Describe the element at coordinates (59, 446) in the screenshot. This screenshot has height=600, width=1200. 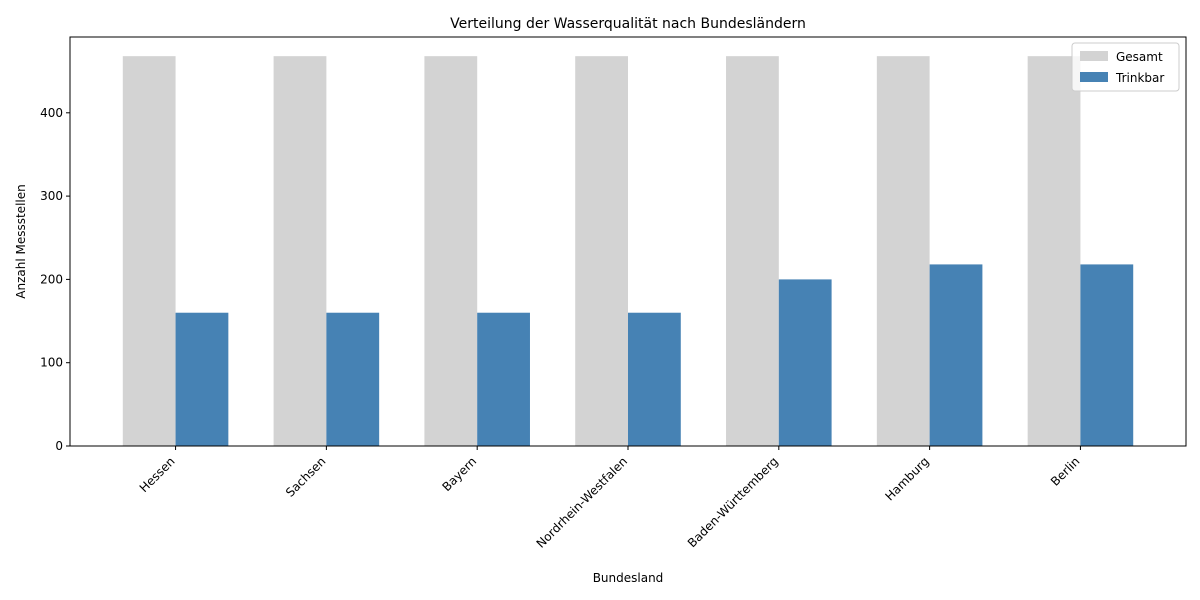
I see `y-tick-label: 0` at that location.